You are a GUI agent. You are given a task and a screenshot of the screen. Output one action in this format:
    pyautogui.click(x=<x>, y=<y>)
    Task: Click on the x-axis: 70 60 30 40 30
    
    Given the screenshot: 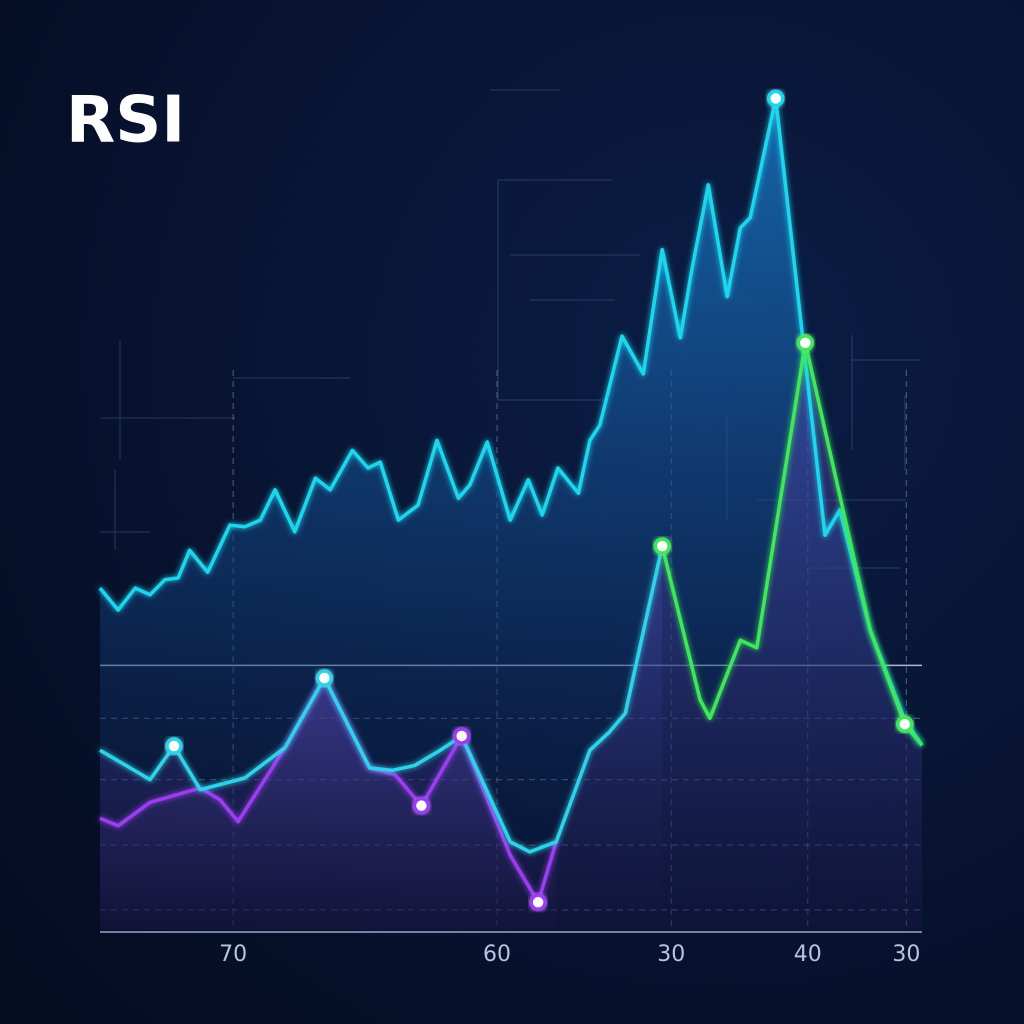 What is the action you would take?
    pyautogui.click(x=511, y=949)
    